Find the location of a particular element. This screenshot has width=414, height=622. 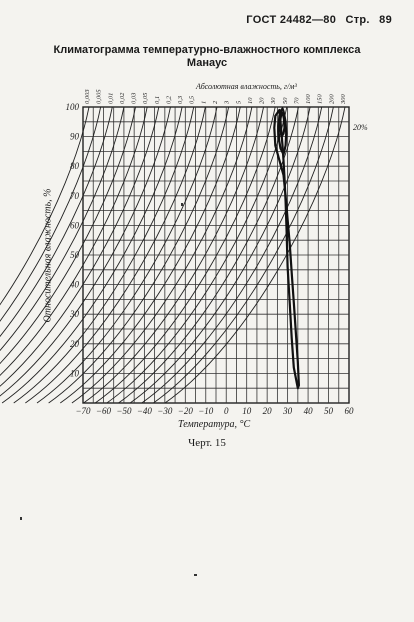

y-tick-label: 50 is located at coordinates (75, 255).